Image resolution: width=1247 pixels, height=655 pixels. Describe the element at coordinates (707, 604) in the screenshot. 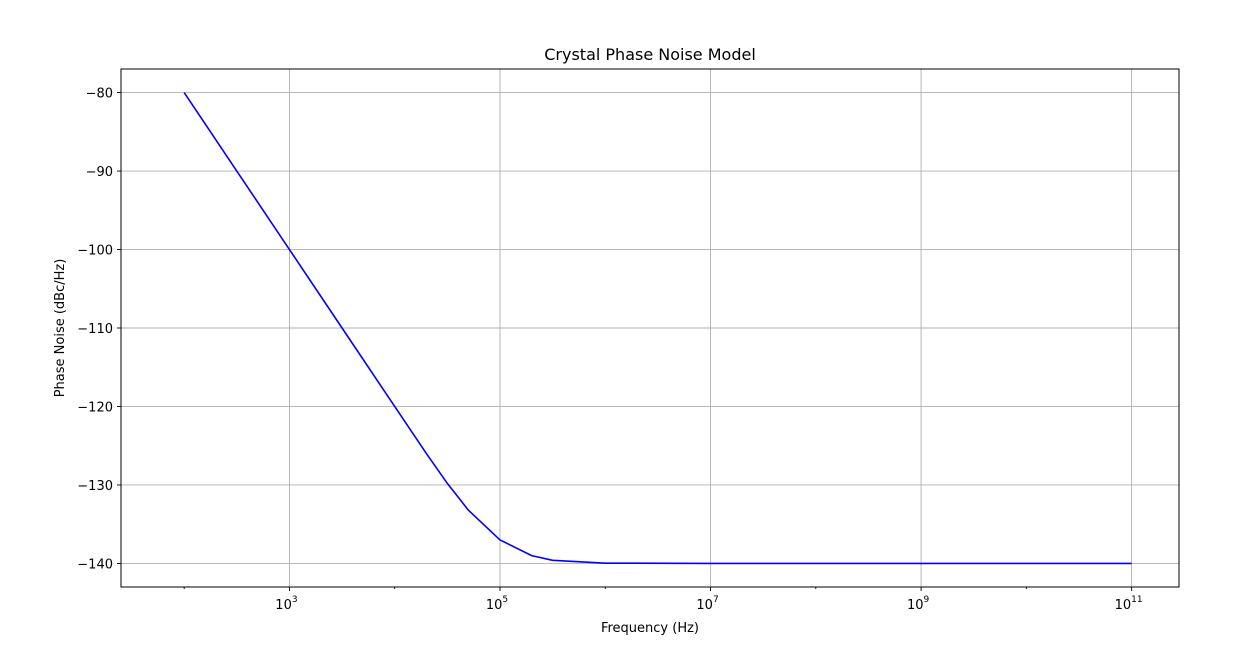

I see `x-tick-label: 10⁷` at that location.